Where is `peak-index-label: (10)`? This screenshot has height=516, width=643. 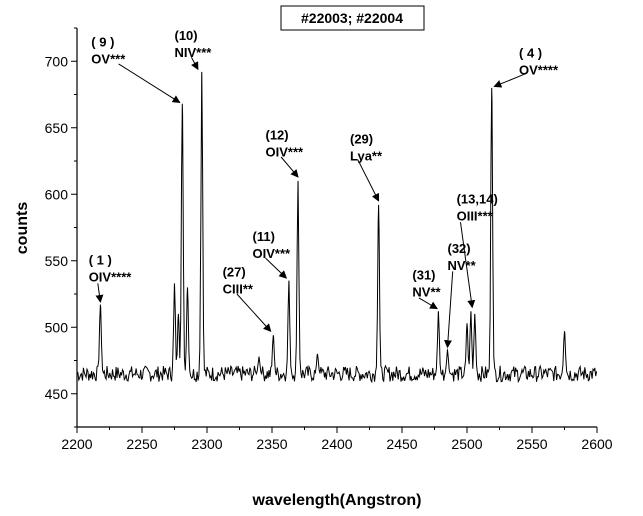 peak-index-label: (10) is located at coordinates (186, 35).